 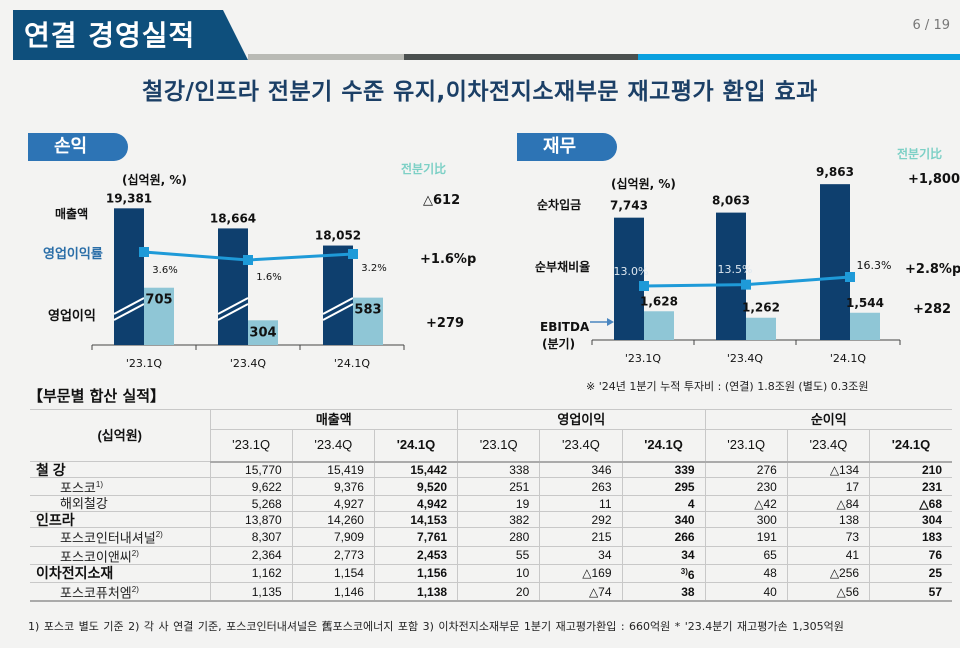 I want to click on label-op-margin: 영업이익률, so click(x=73, y=254).